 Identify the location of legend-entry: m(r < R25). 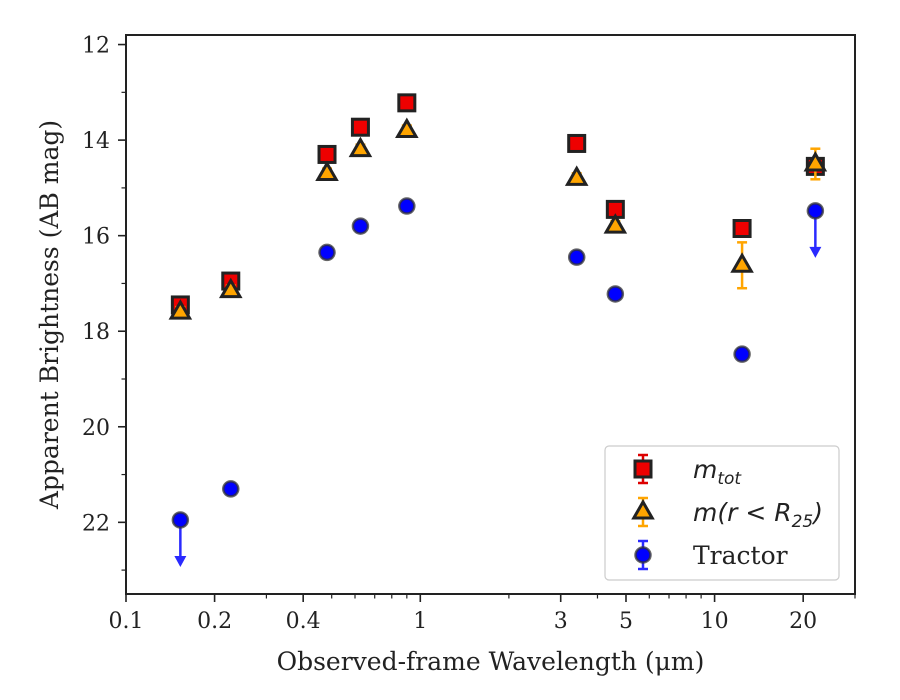
(727, 514).